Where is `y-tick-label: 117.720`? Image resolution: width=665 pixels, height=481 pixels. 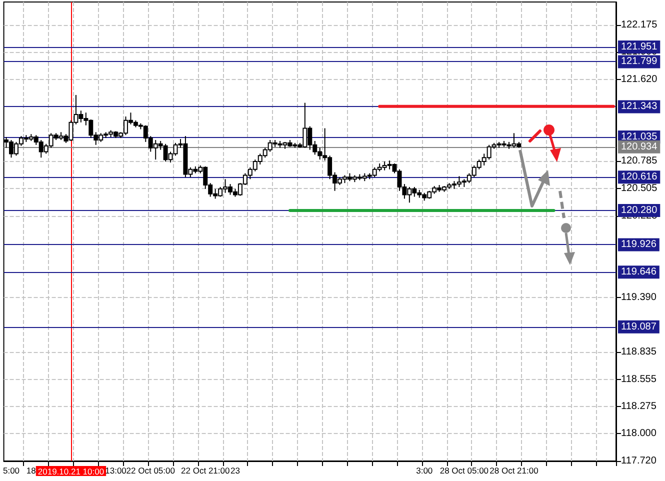
y-tick-label: 117.720 is located at coordinates (639, 461).